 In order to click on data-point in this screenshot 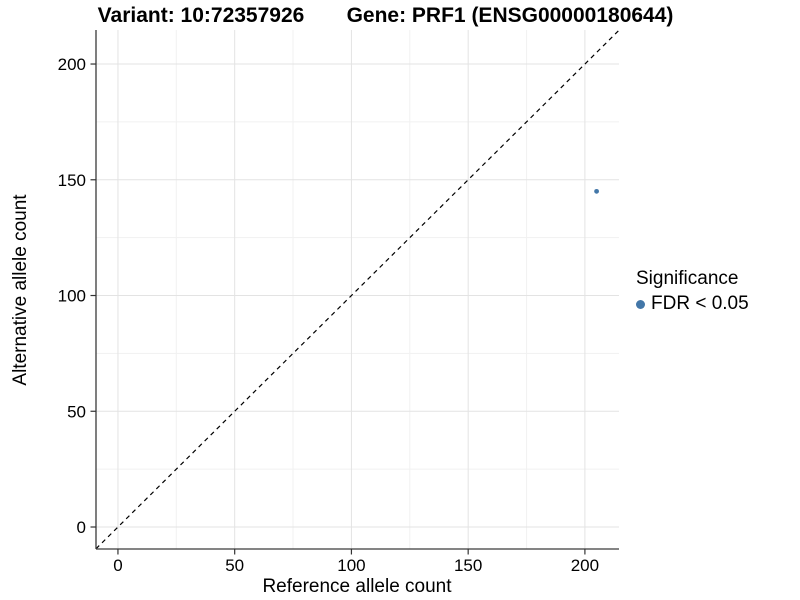, I will do `click(596, 191)`.